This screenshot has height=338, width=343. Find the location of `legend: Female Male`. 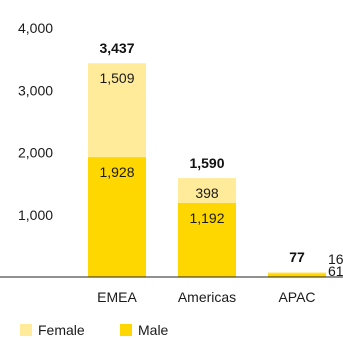

legend: Female Male is located at coordinates (94, 330).